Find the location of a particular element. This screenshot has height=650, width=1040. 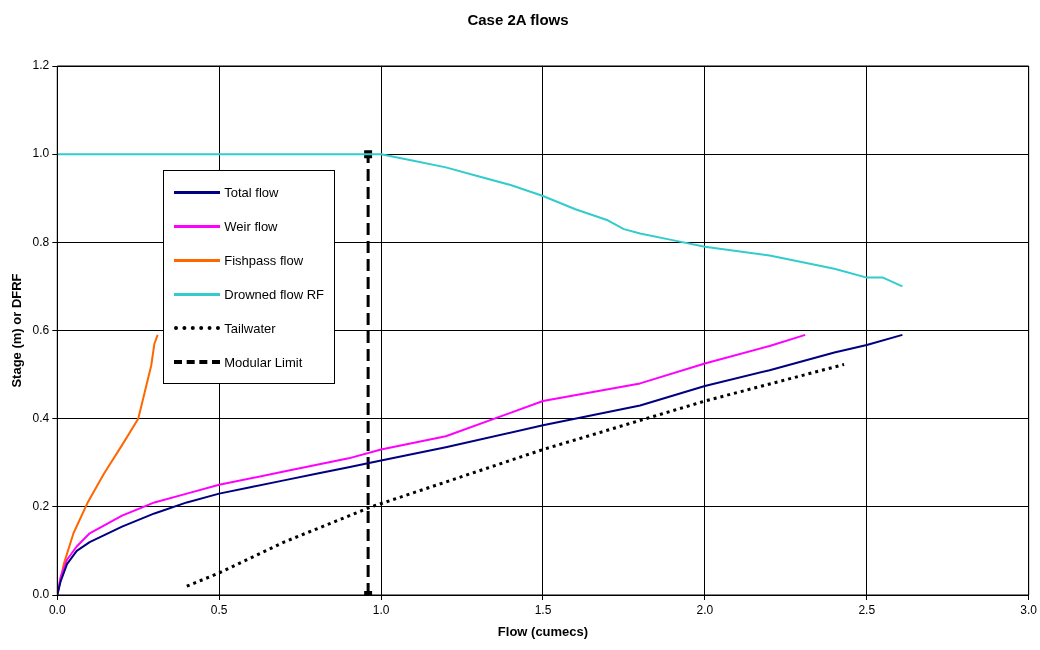

chart-title: Case 2A flows is located at coordinates (518, 20).